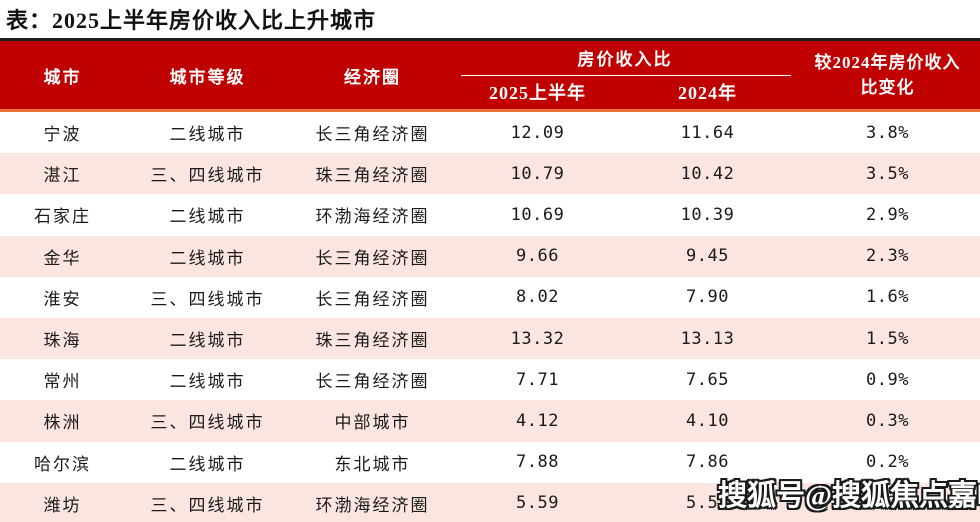 This screenshot has height=522, width=980. I want to click on ratio-2025-cell: 12.09, so click(537, 132).